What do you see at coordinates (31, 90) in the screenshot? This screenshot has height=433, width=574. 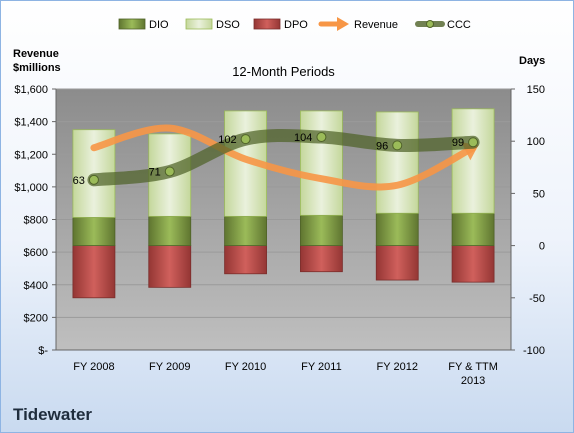 I see `left-tick-label: $1,600` at bounding box center [31, 90].